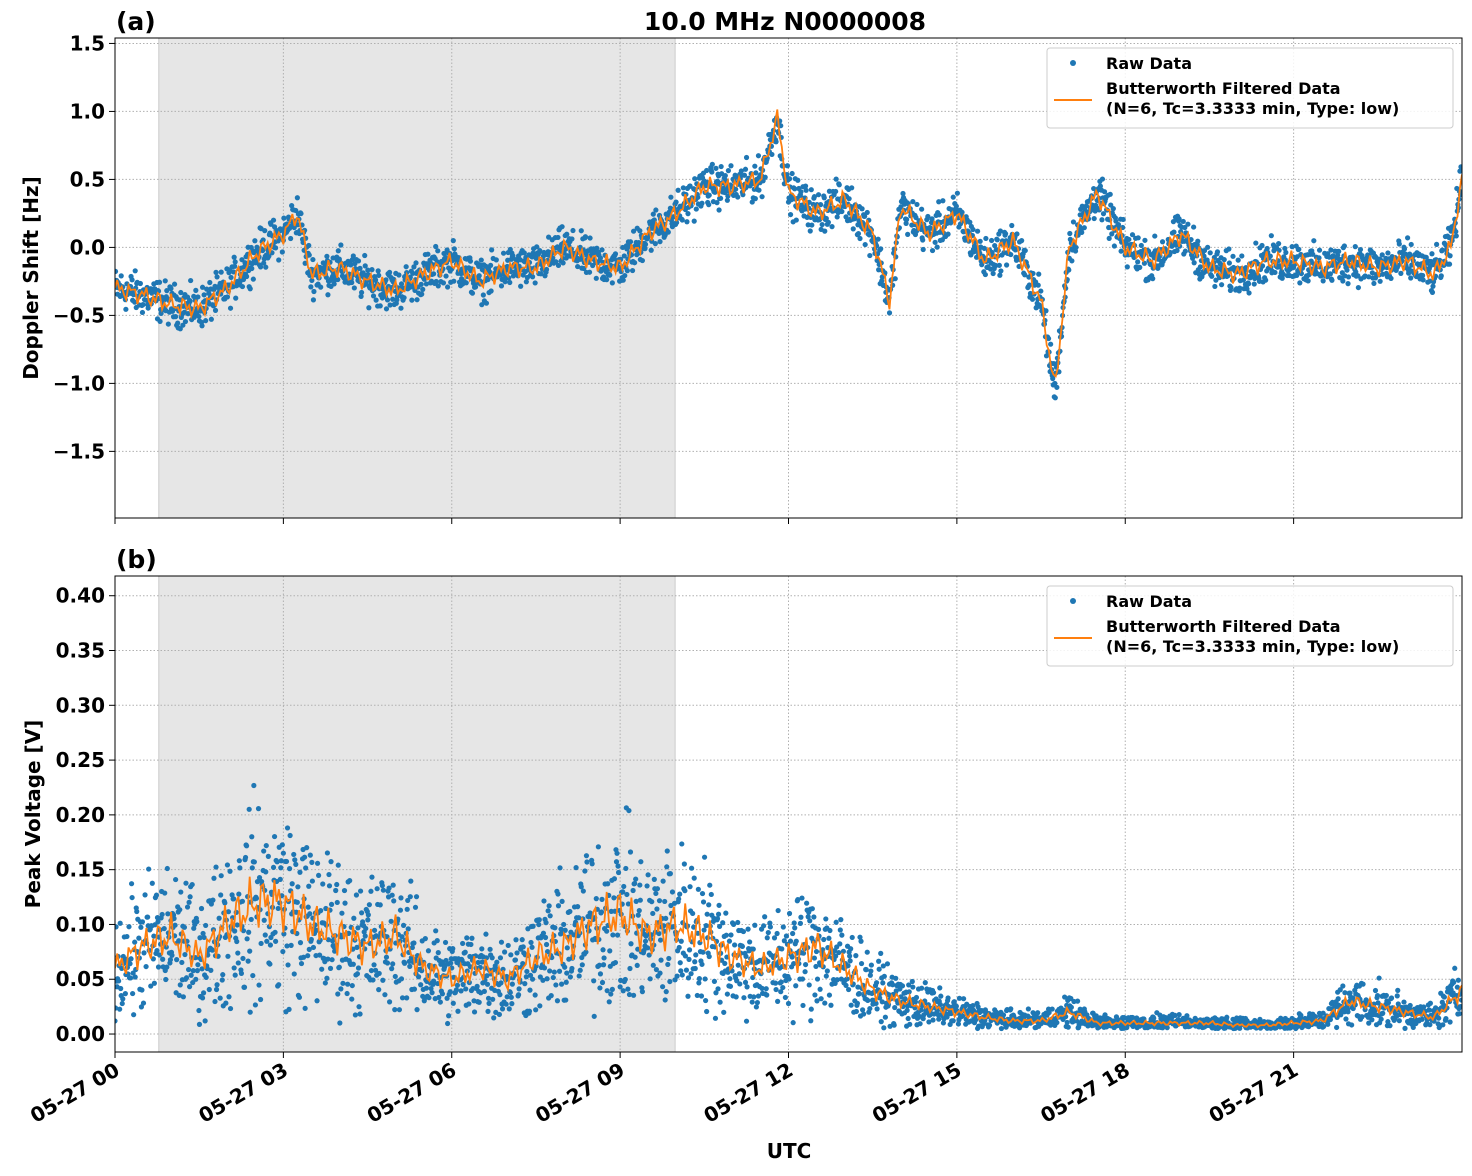 This screenshot has width=1472, height=1176. Describe the element at coordinates (417, 814) in the screenshot. I see `shaded-region` at that location.